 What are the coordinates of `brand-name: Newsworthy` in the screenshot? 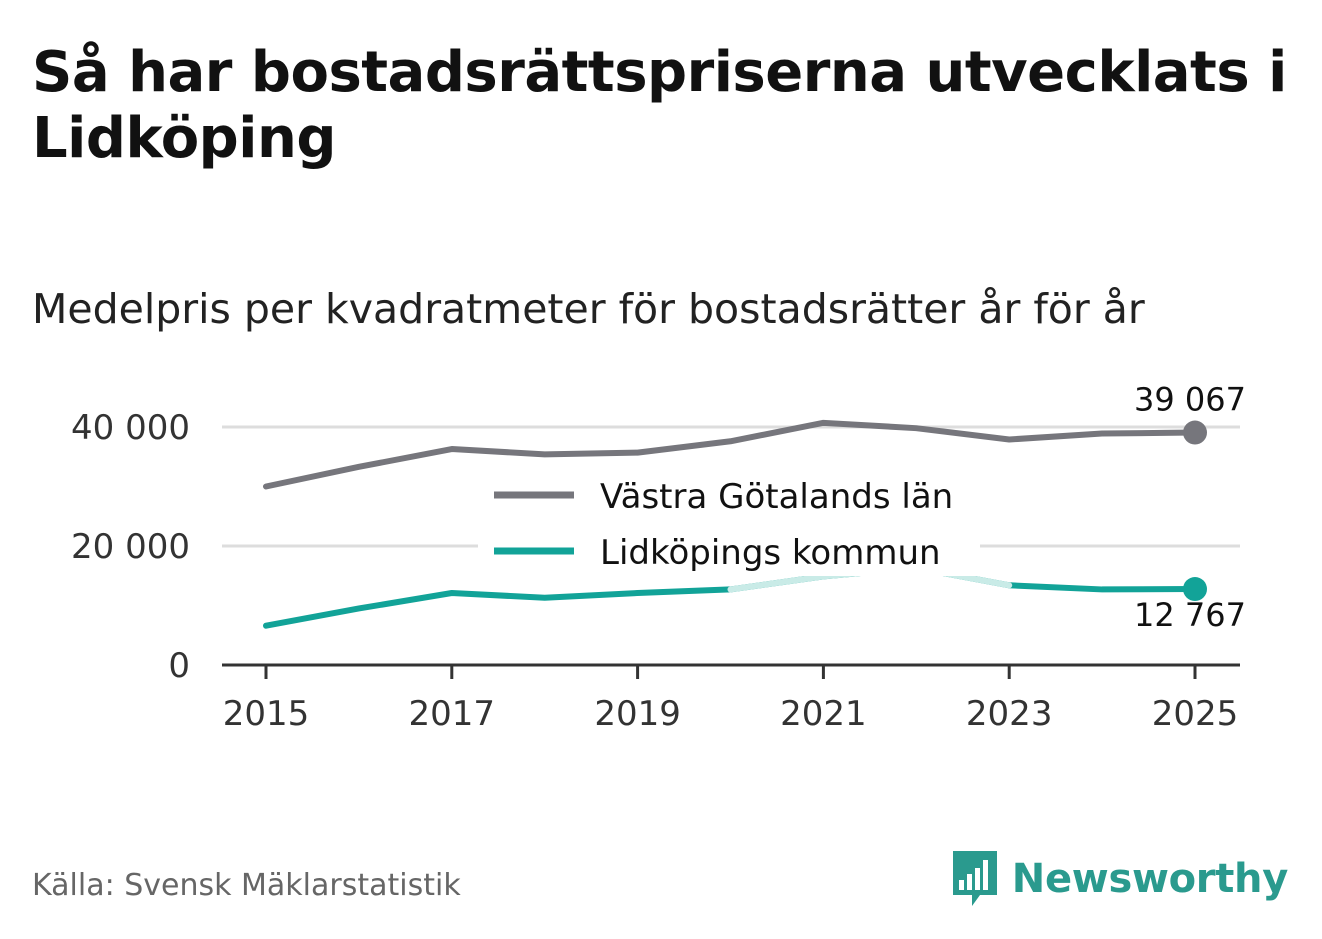 It's located at (1150, 879).